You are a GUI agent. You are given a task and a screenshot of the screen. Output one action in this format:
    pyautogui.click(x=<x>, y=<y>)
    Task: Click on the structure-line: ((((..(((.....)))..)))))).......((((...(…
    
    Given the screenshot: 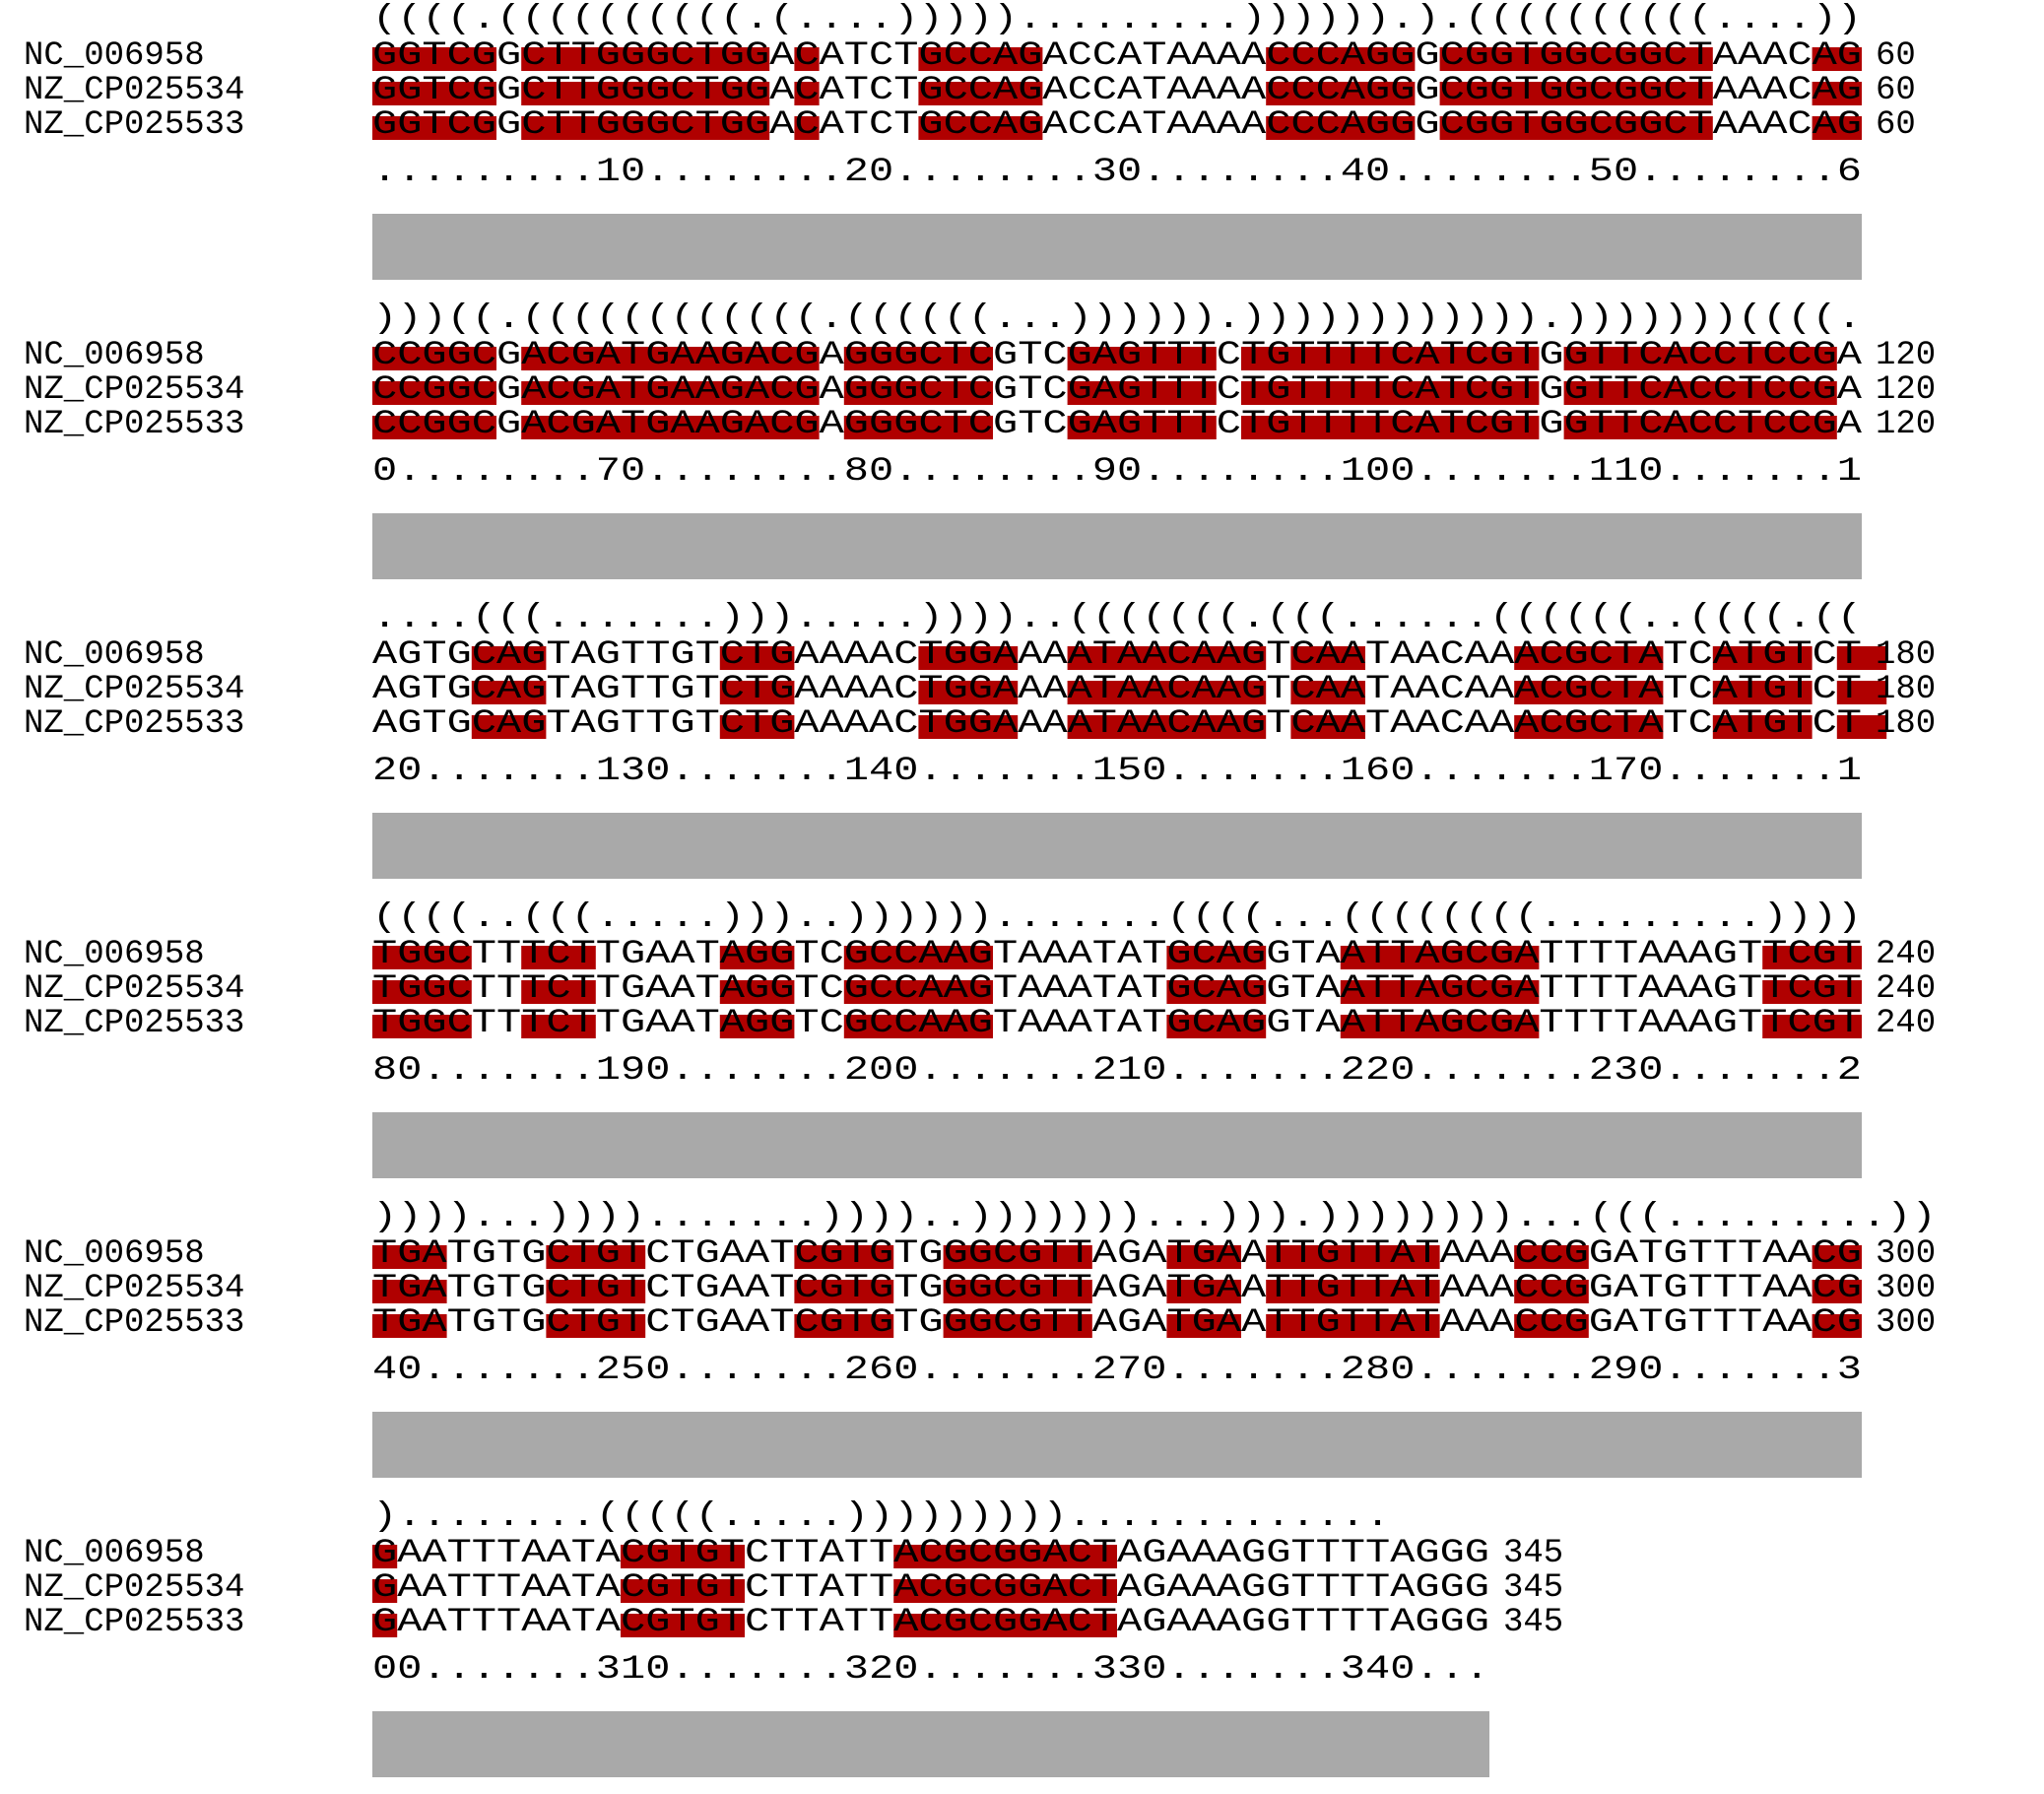 What is the action you would take?
    pyautogui.click(x=1117, y=918)
    